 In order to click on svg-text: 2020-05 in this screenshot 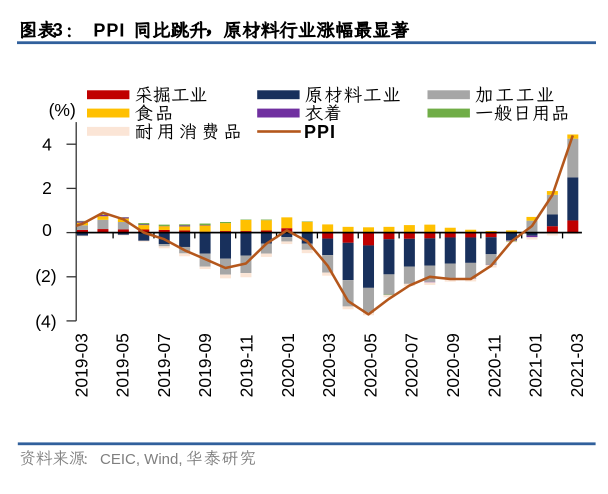, I will do `click(370, 365)`.